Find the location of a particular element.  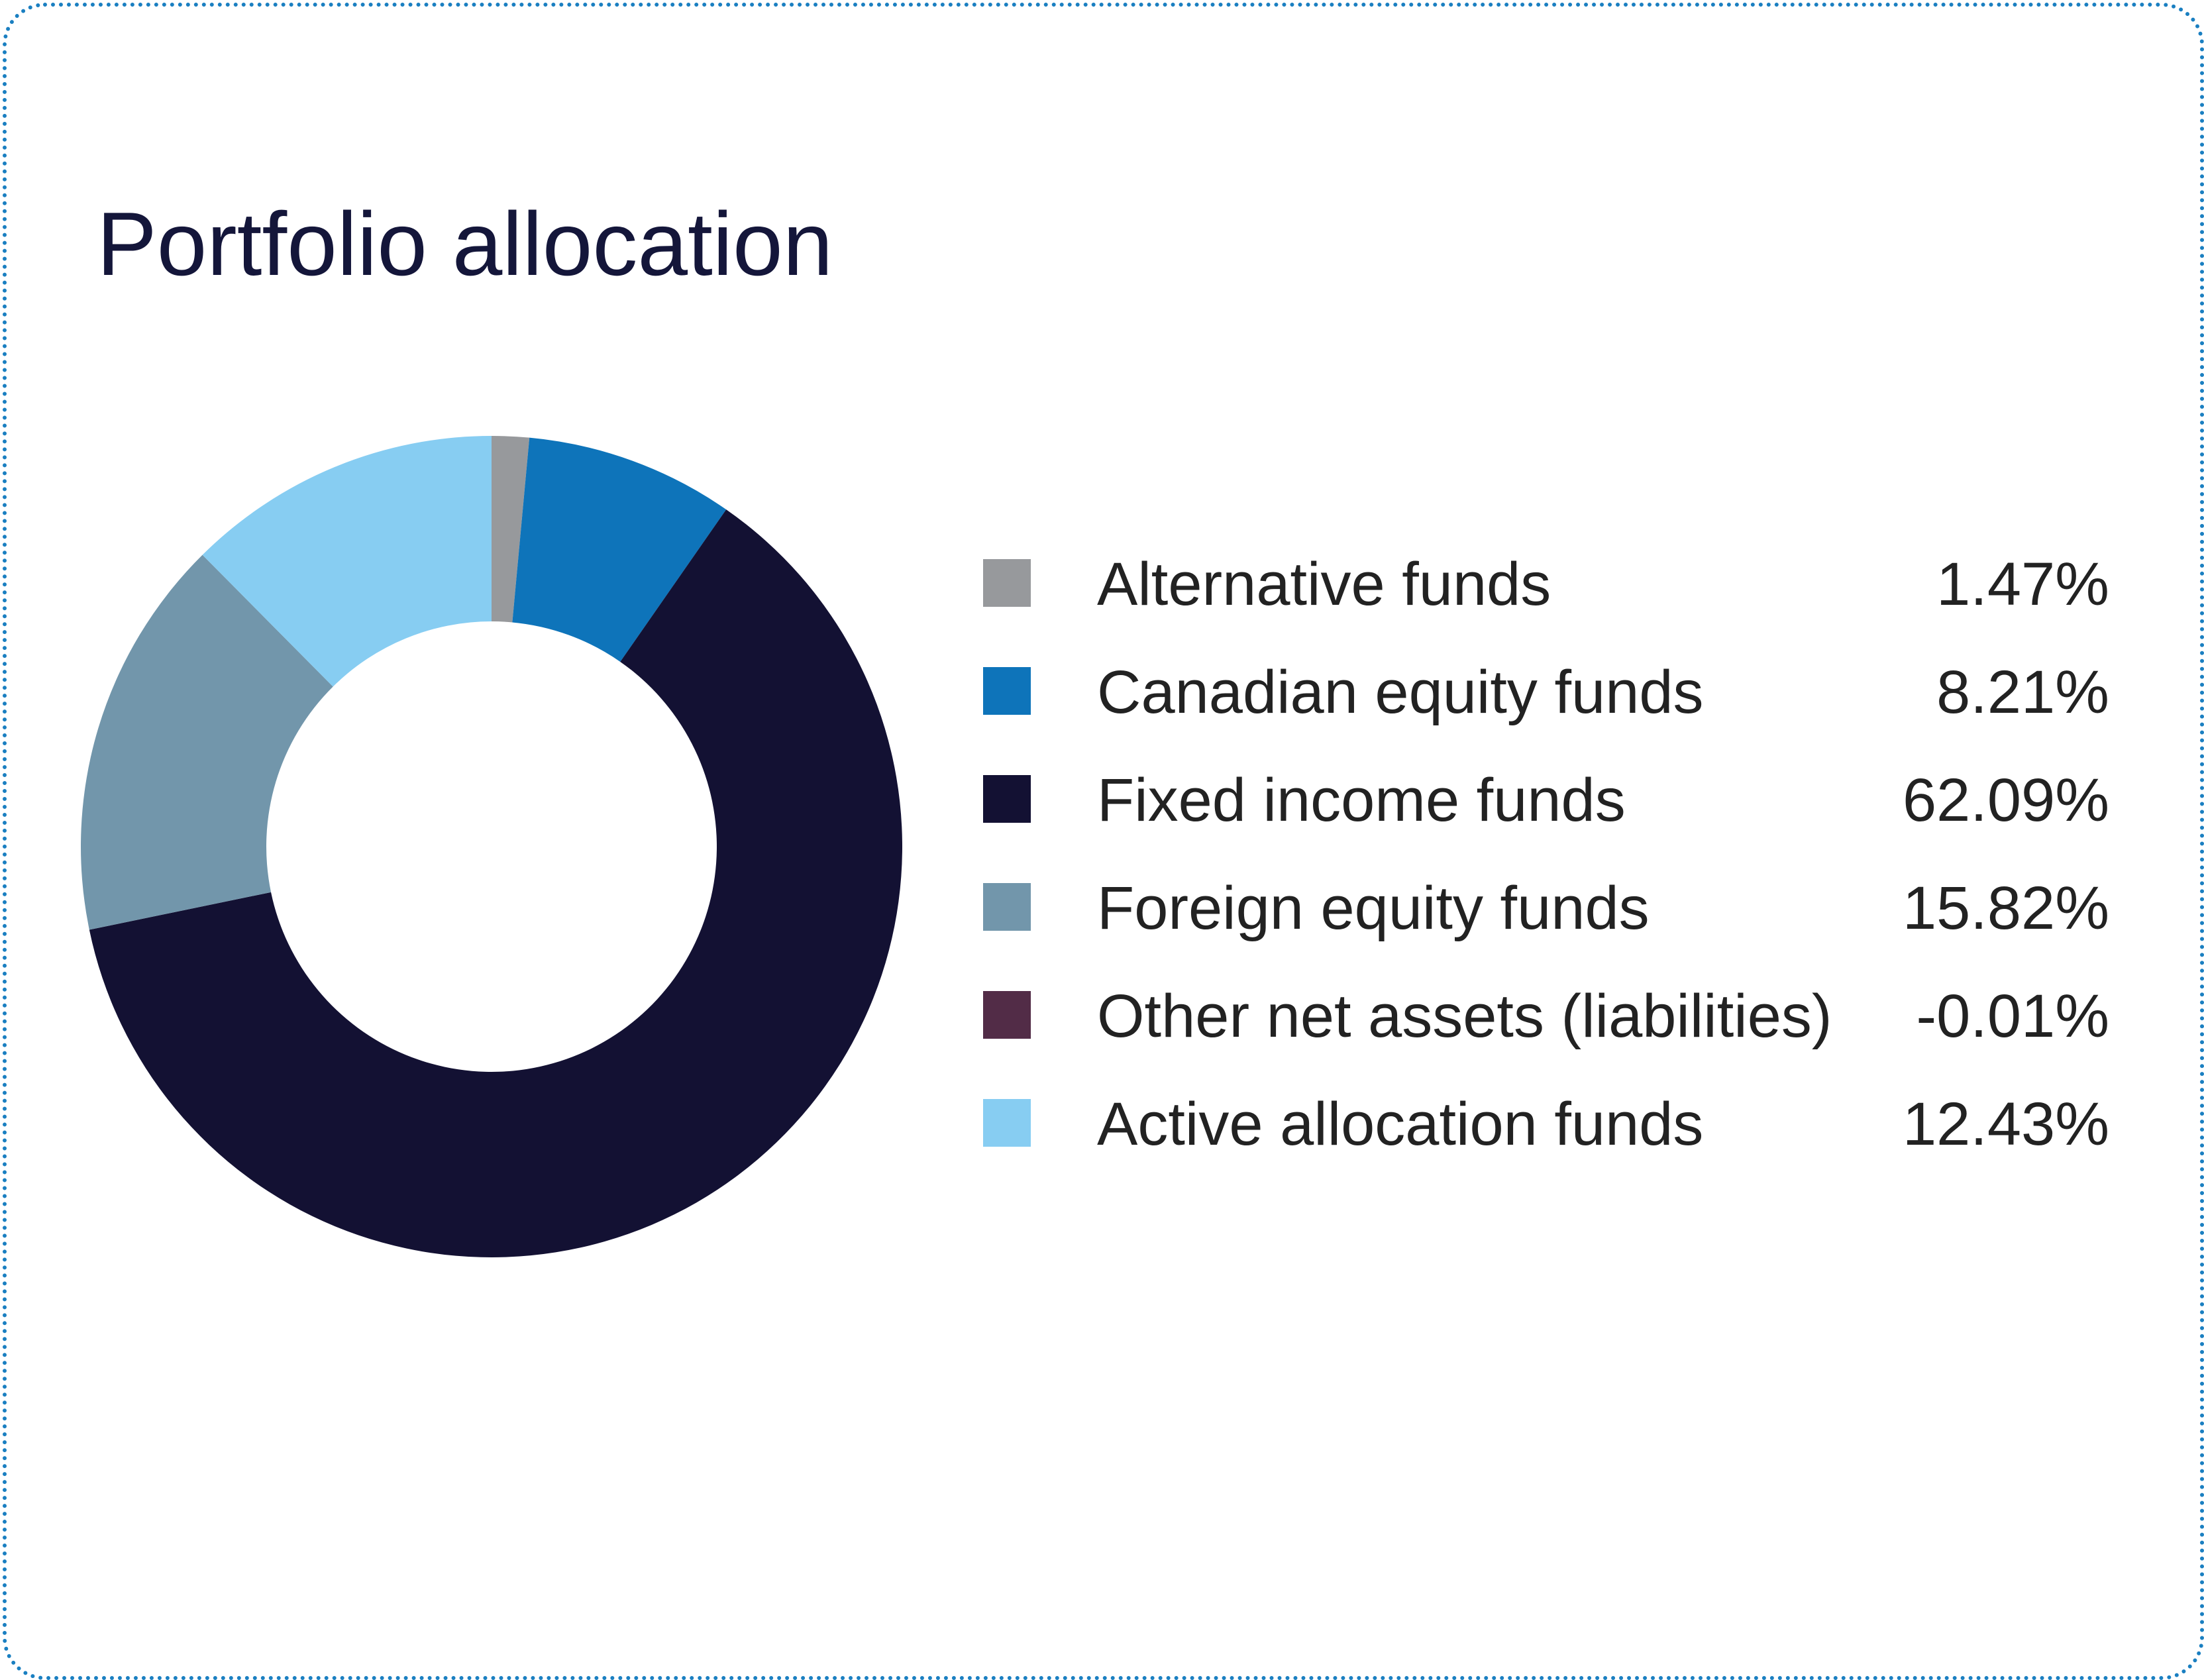

legend-item-active-allocation-funds: Active allocation funds 12.43% is located at coordinates (1546, 1124).